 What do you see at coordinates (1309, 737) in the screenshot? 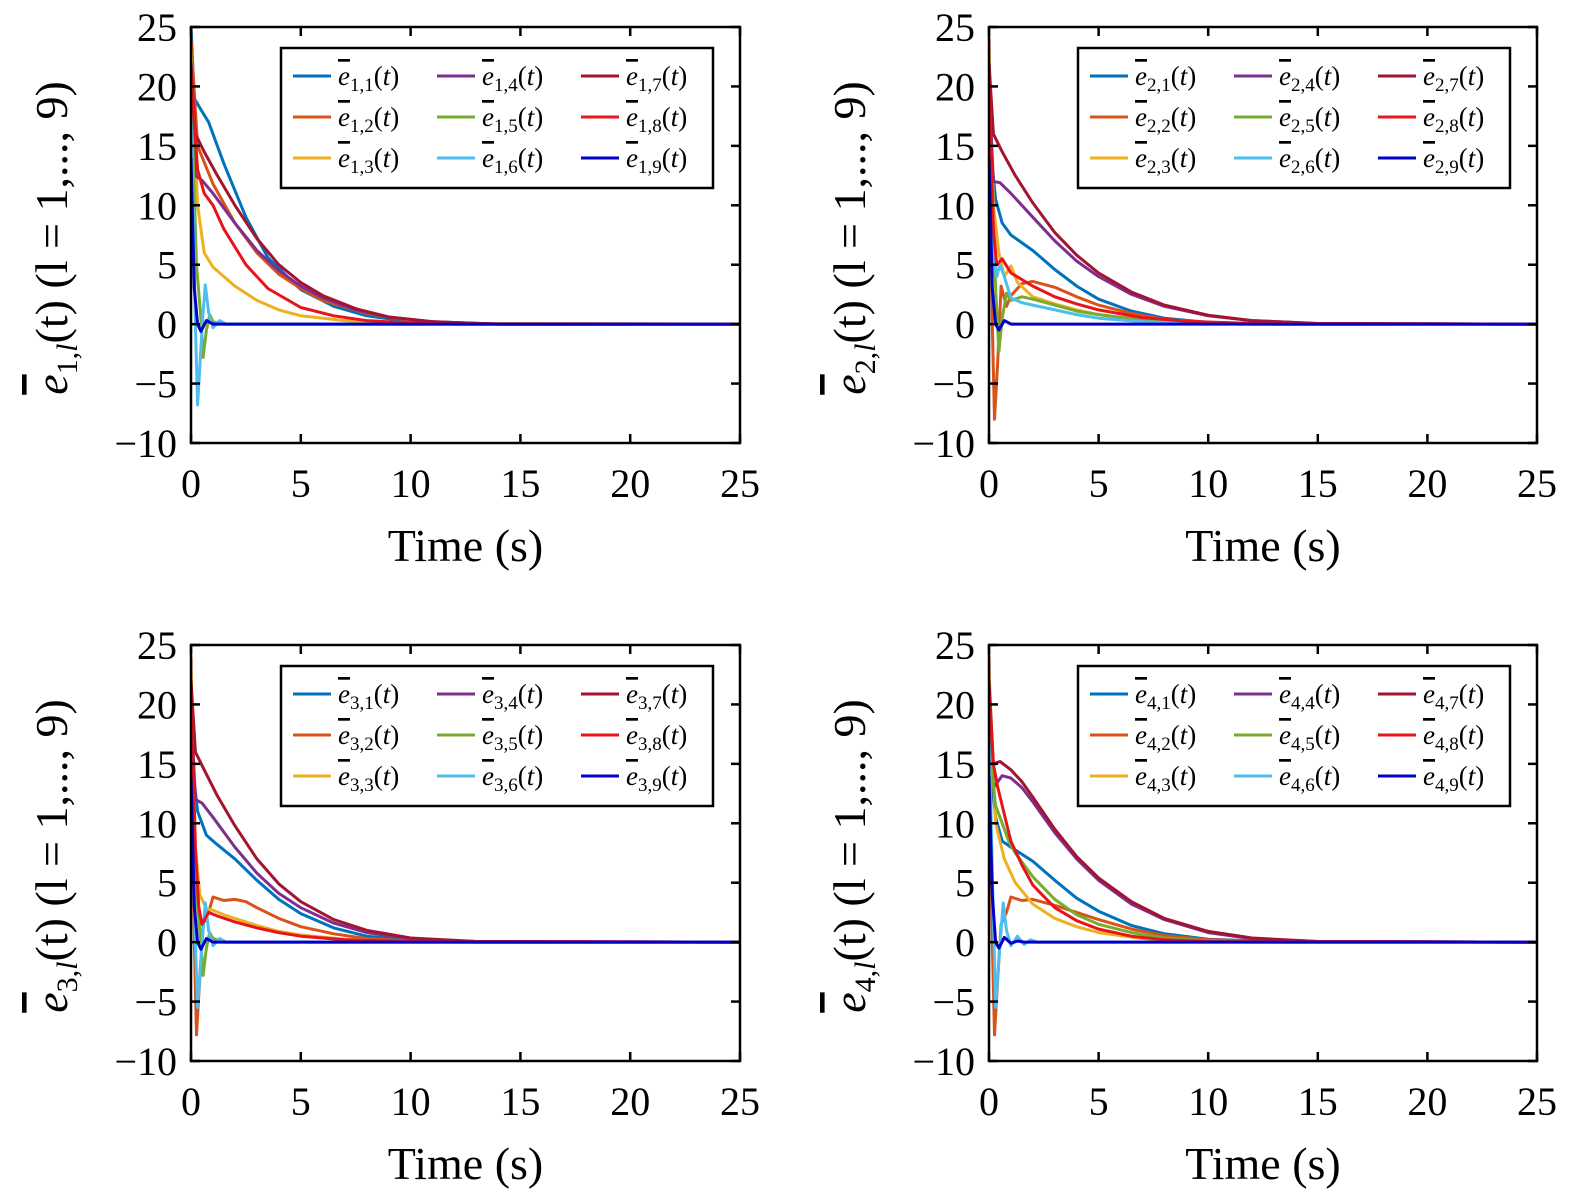
I see `legend-label: e4,5(t)` at bounding box center [1309, 737].